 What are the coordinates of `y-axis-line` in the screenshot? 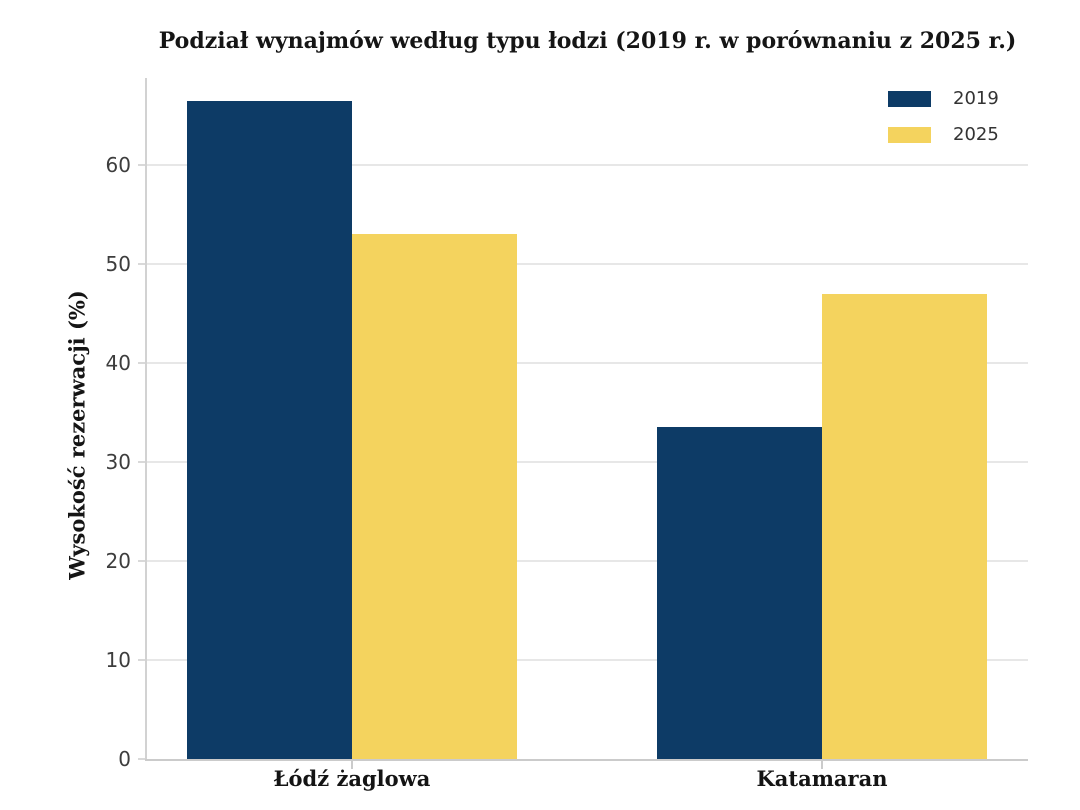 It's located at (146, 418).